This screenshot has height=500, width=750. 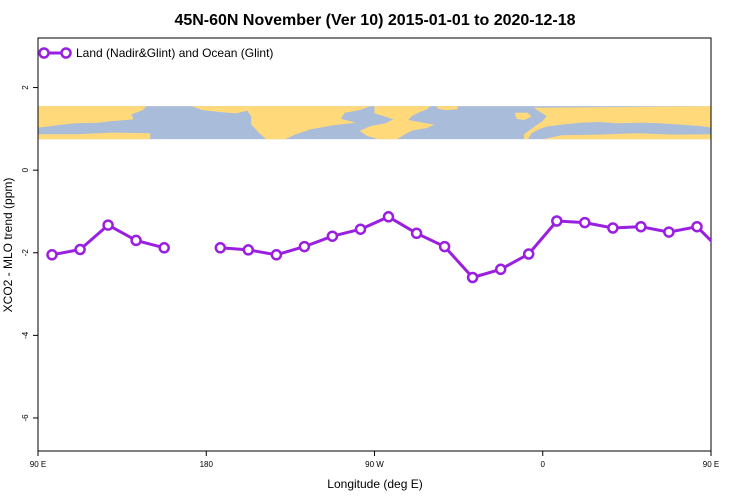 I want to click on y-axis-label: XCO2 - MLO trend (ppm), so click(x=8, y=245).